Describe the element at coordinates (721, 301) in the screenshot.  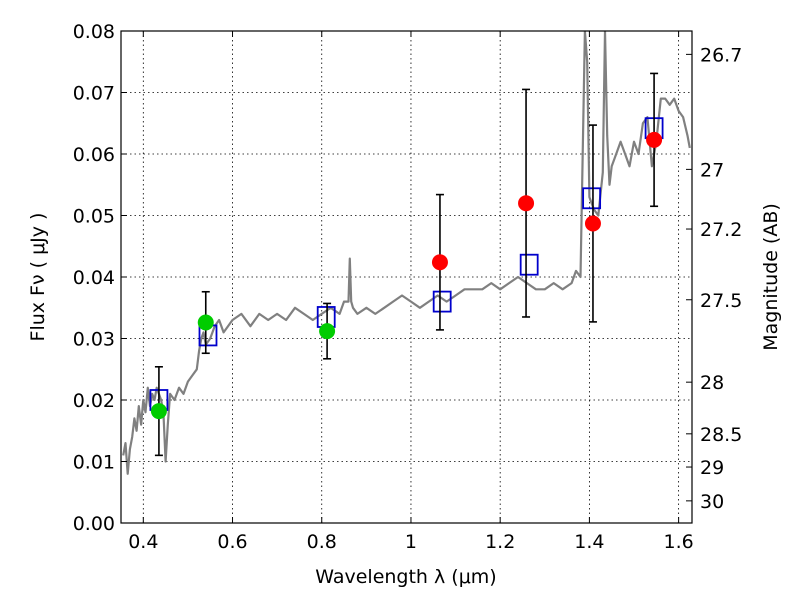
I see `y2-tick-label: 27.5` at that location.